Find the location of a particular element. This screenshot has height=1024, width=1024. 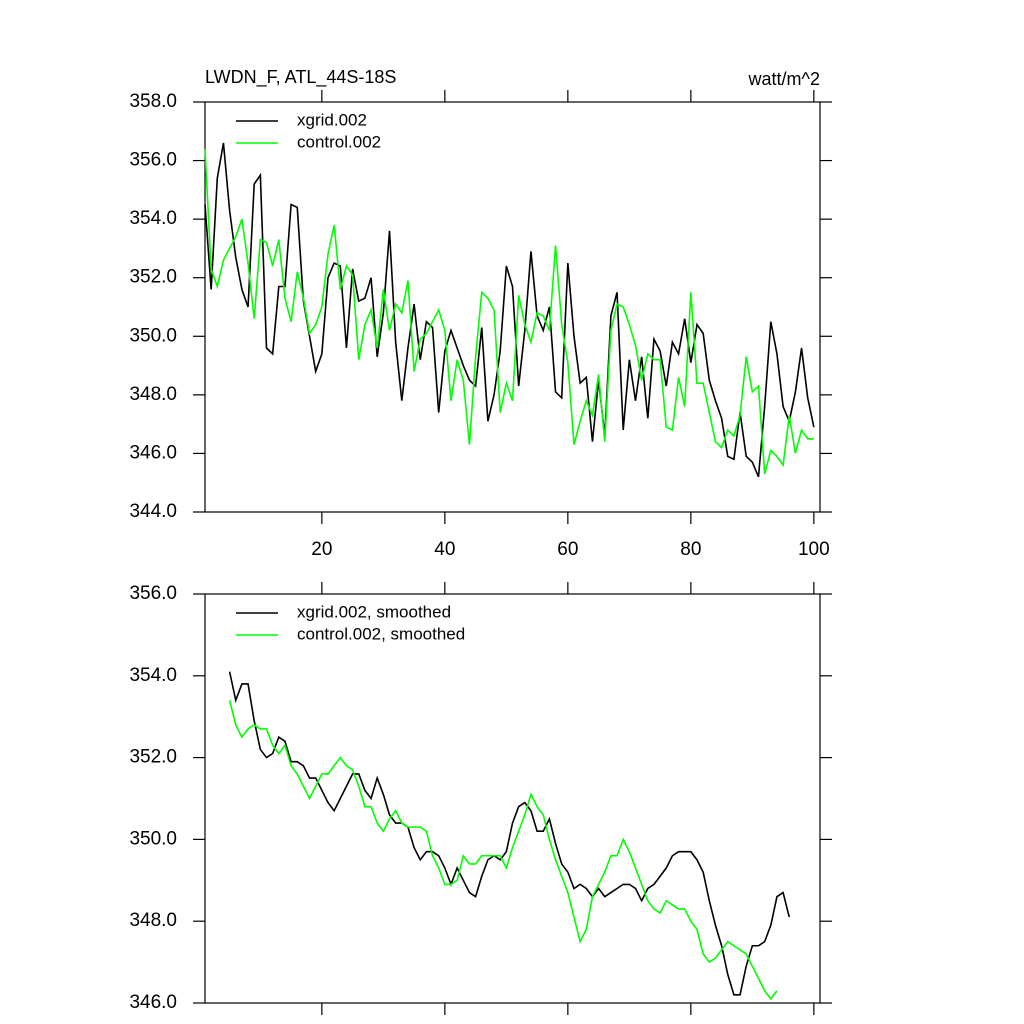

legend-label: control.002, smoothed is located at coordinates (381, 633).